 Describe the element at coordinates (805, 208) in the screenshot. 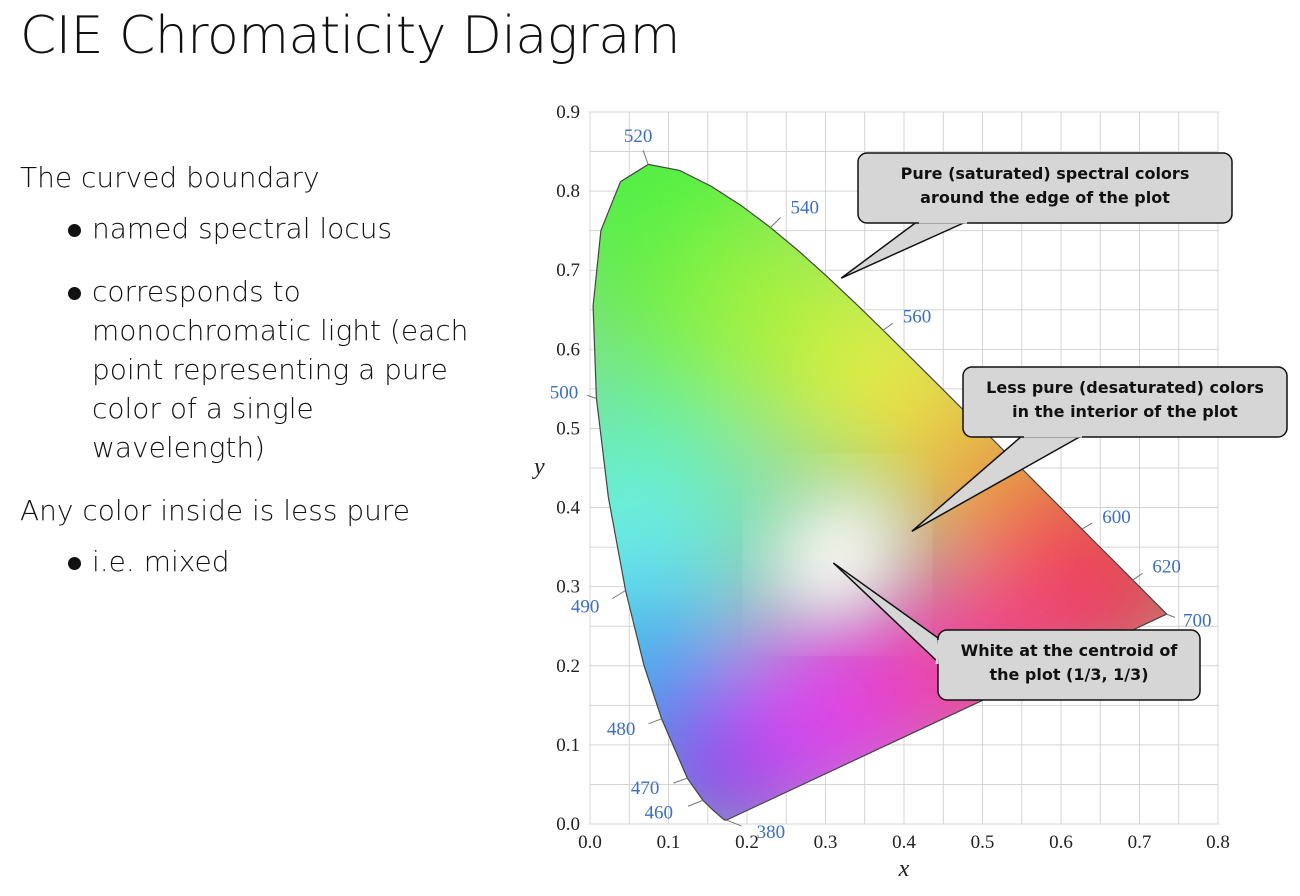

I see `wavelength-label: 540` at that location.